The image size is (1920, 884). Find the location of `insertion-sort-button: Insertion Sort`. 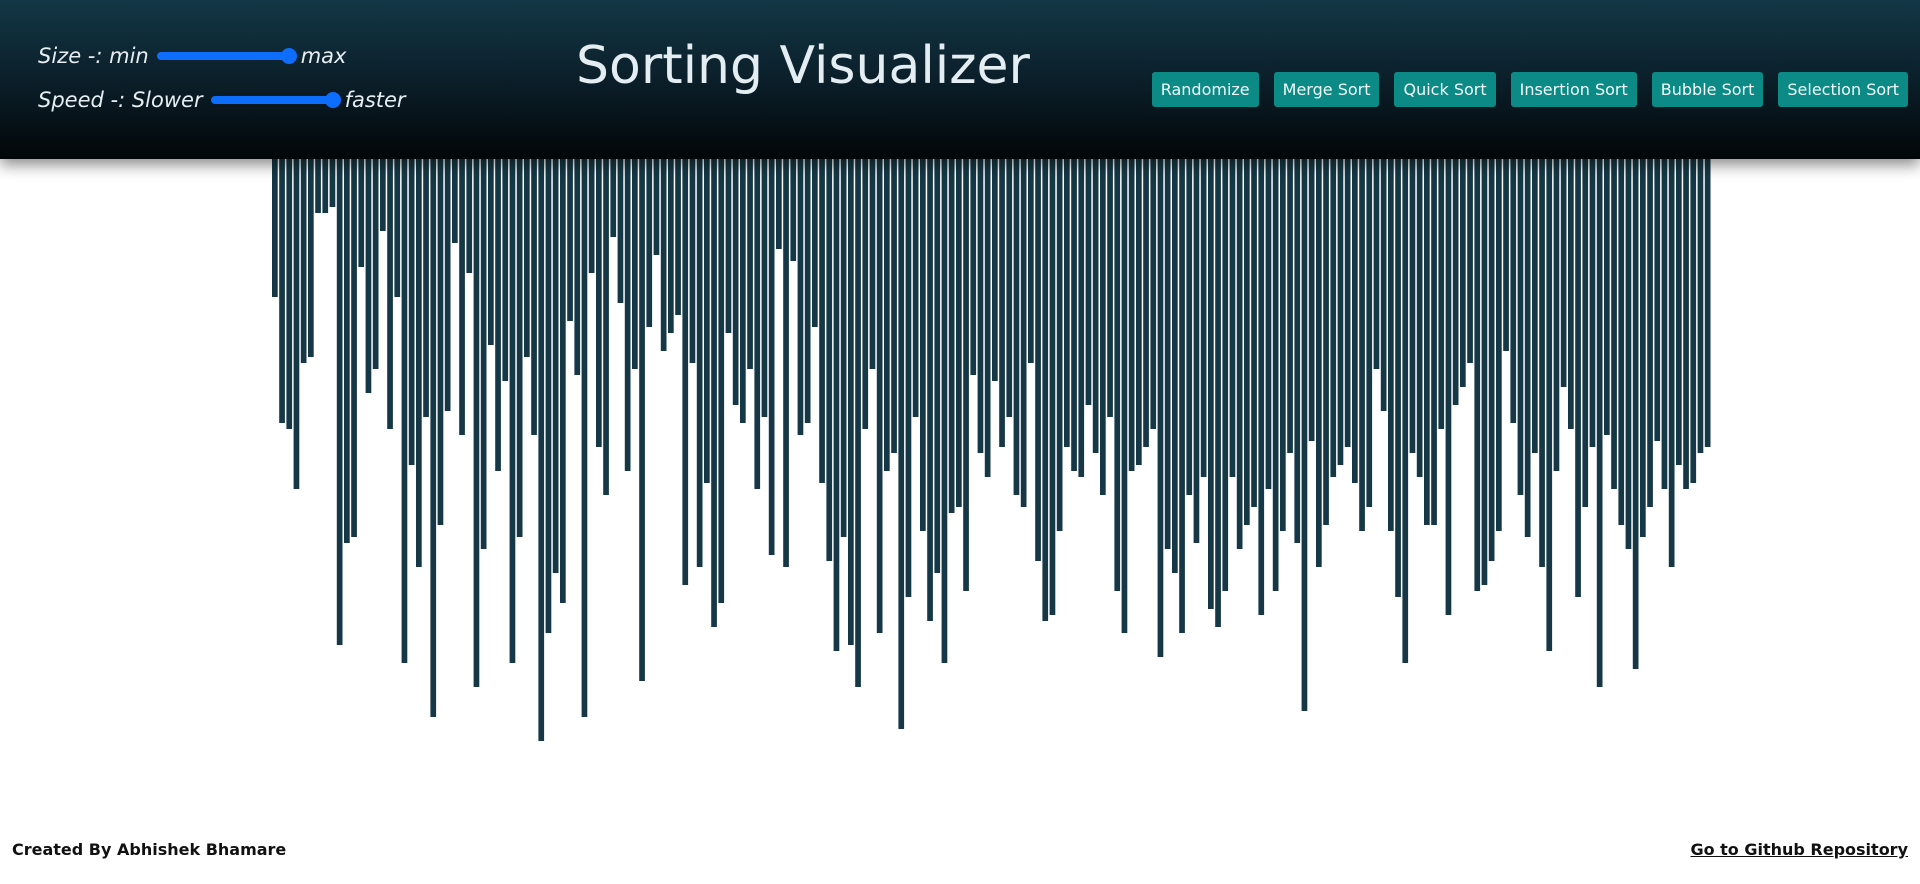

insertion-sort-button: Insertion Sort is located at coordinates (1573, 89).